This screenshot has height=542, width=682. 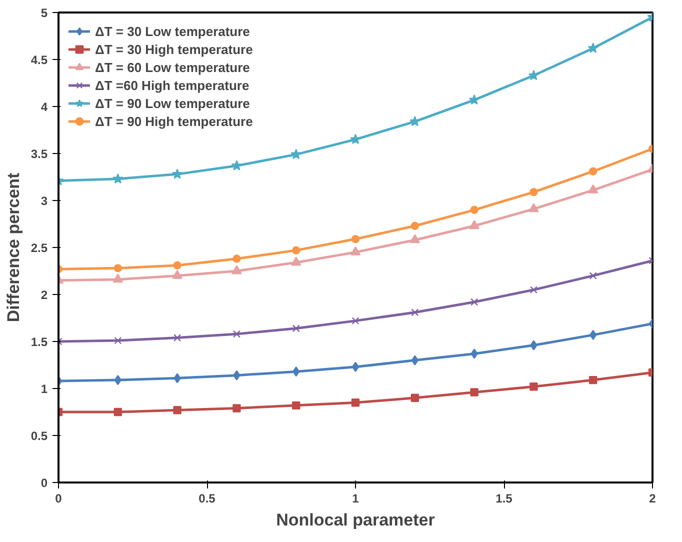 I want to click on y-tick-label: 0.5, so click(x=39, y=436).